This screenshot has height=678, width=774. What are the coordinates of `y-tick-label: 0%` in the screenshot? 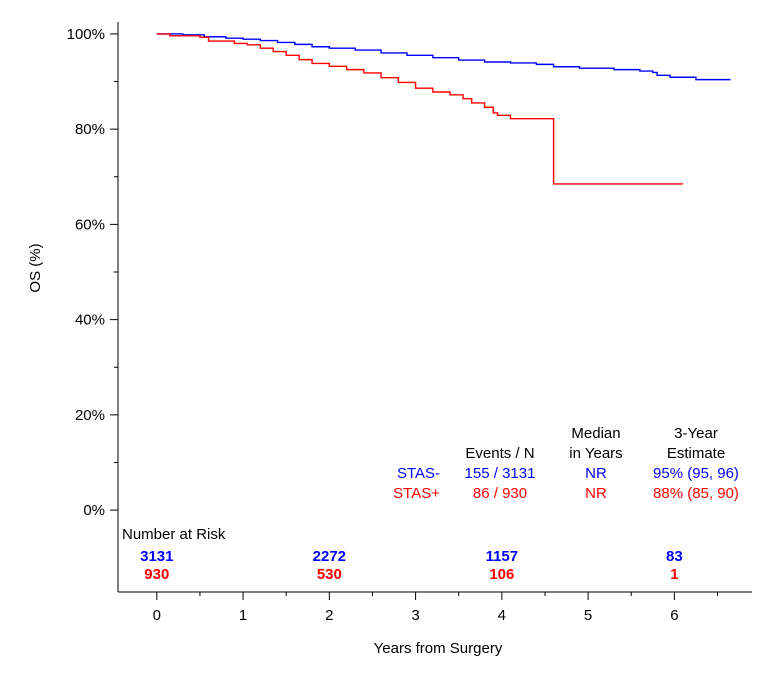 It's located at (94, 510).